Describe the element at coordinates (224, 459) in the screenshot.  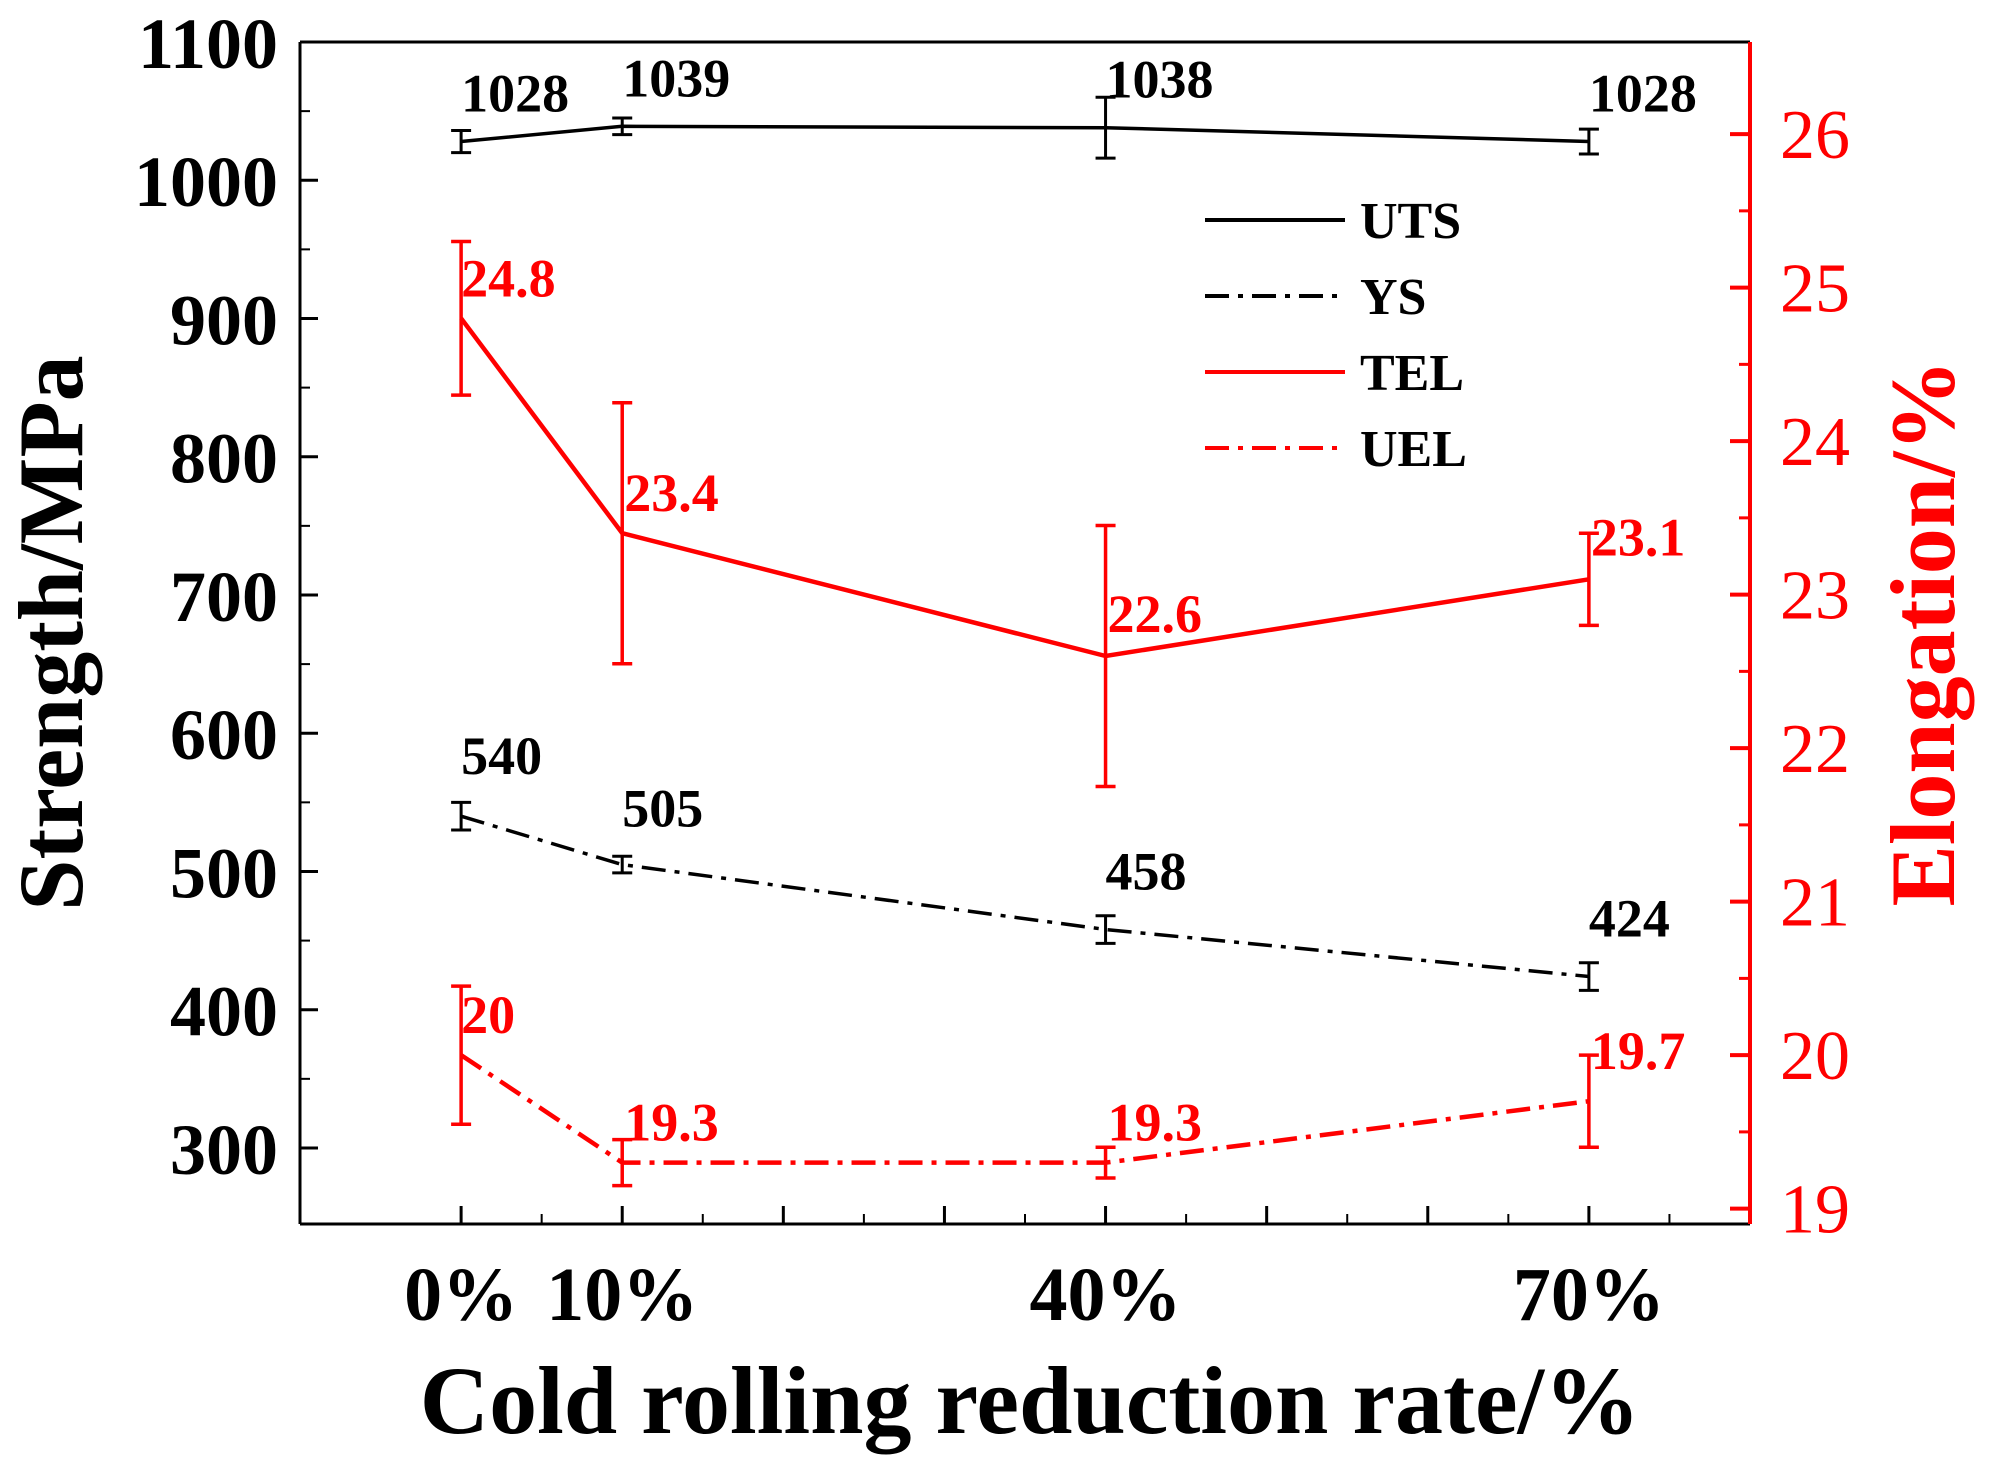
I see `y-left-tick-label: 800` at that location.